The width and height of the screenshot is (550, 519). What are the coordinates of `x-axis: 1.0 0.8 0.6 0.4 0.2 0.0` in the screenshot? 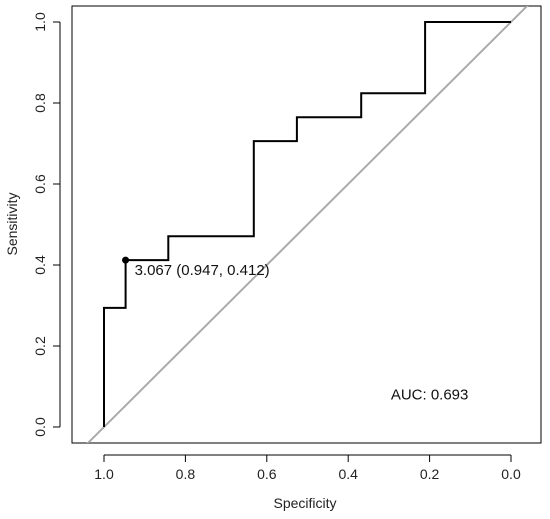 It's located at (307, 468).